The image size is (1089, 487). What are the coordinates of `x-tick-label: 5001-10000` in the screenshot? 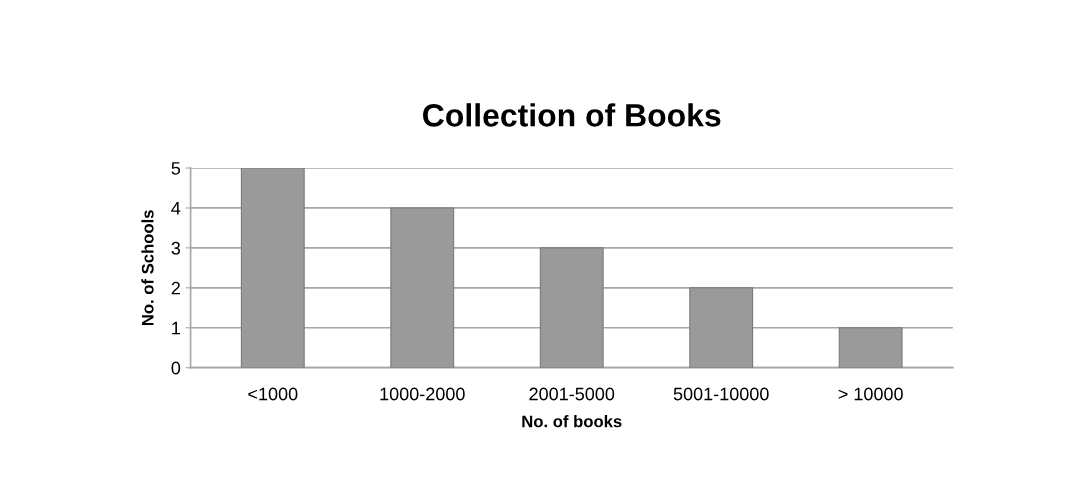 It's located at (721, 394).